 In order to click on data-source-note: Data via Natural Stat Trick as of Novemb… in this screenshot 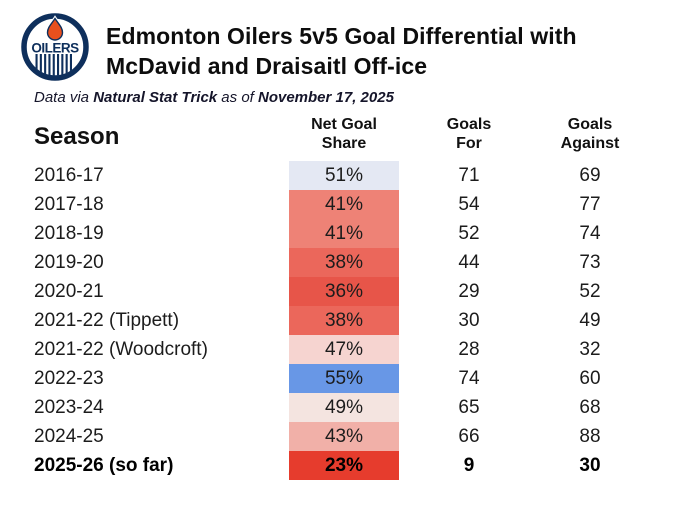, I will do `click(356, 97)`.